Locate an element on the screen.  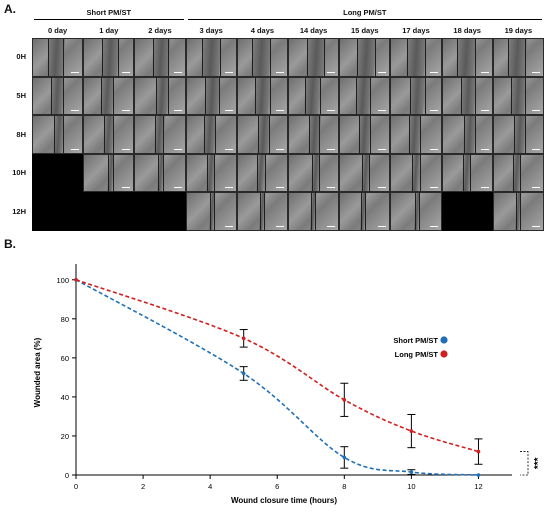
column-label: 14 days is located at coordinates (313, 30).